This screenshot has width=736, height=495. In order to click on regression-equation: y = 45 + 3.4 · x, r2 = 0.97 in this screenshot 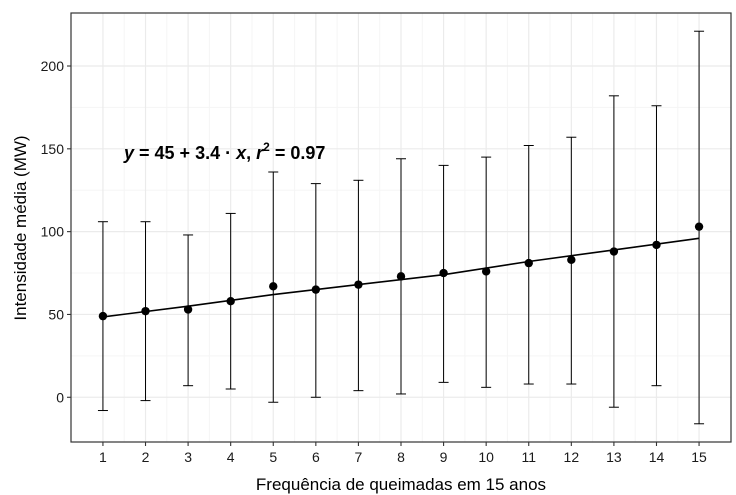, I will do `click(224, 151)`.